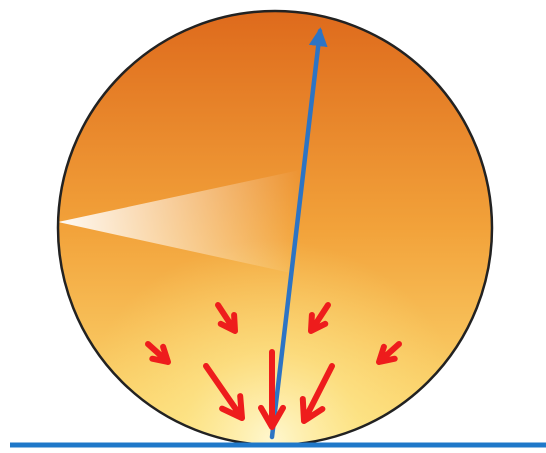 The image size is (546, 453). I want to click on force-arrows, so click(273, 366).